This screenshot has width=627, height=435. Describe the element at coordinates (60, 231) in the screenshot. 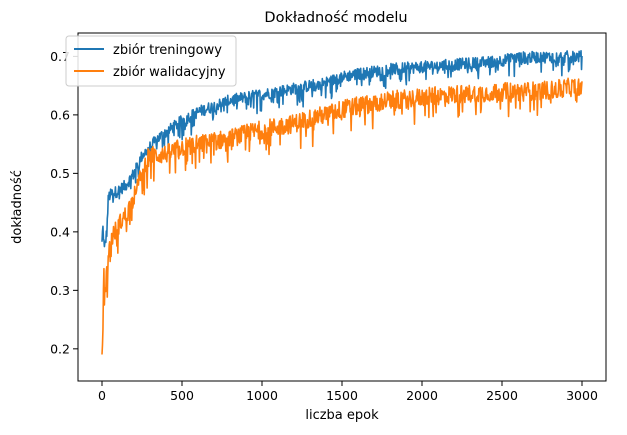

I see `y-tick-label: 0.4` at that location.